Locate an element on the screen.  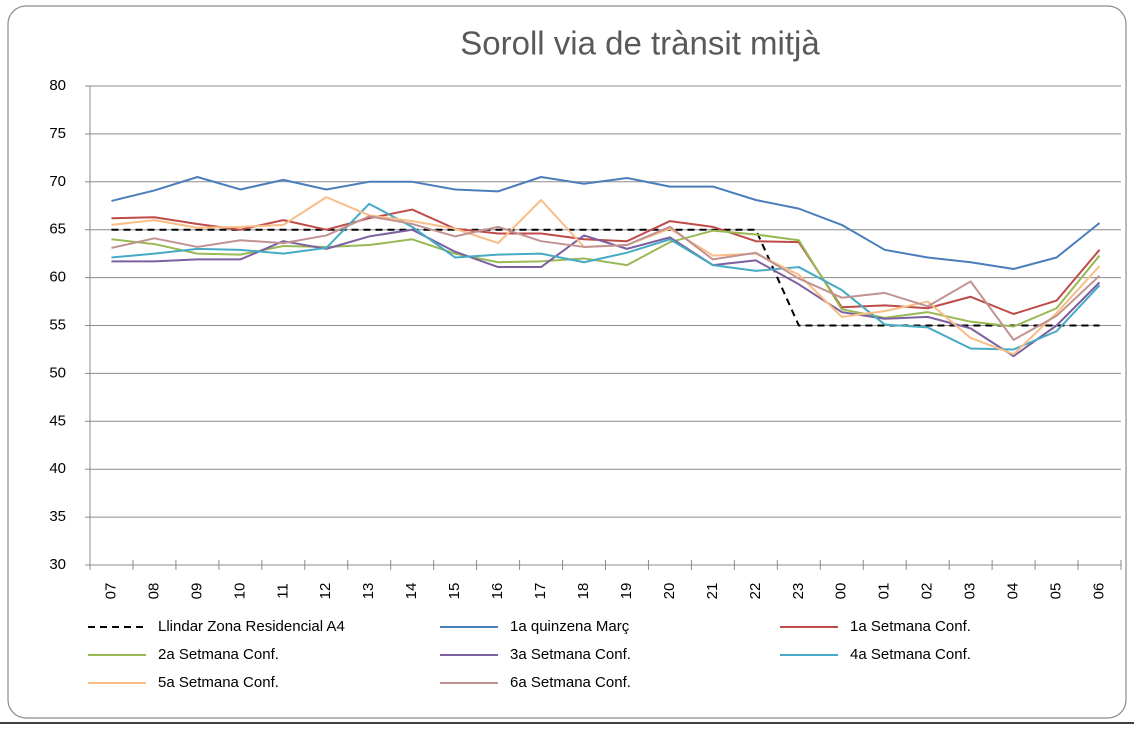
x-tick-label: 04 is located at coordinates (1013, 591).